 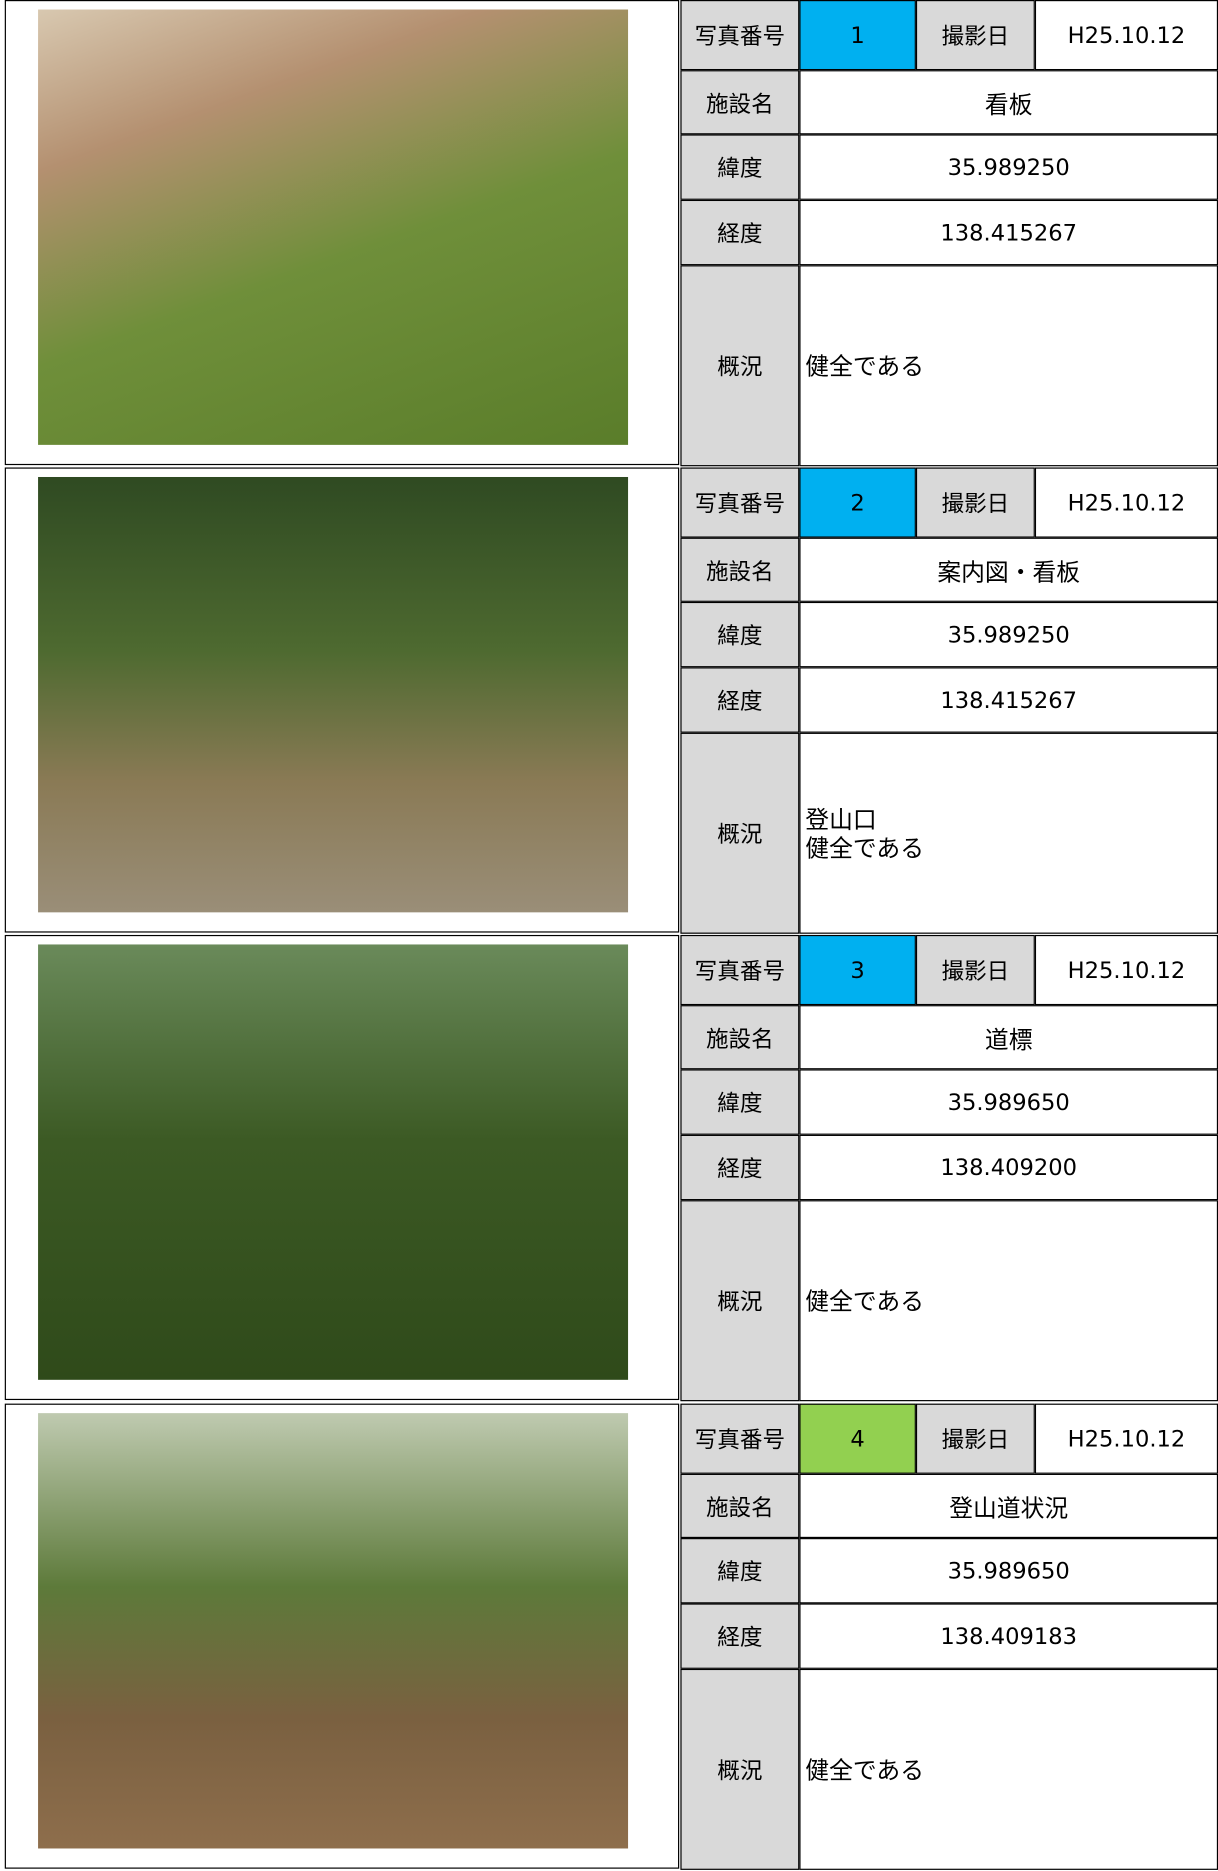 I want to click on facility-name: 案内図・看板, so click(x=1008, y=569).